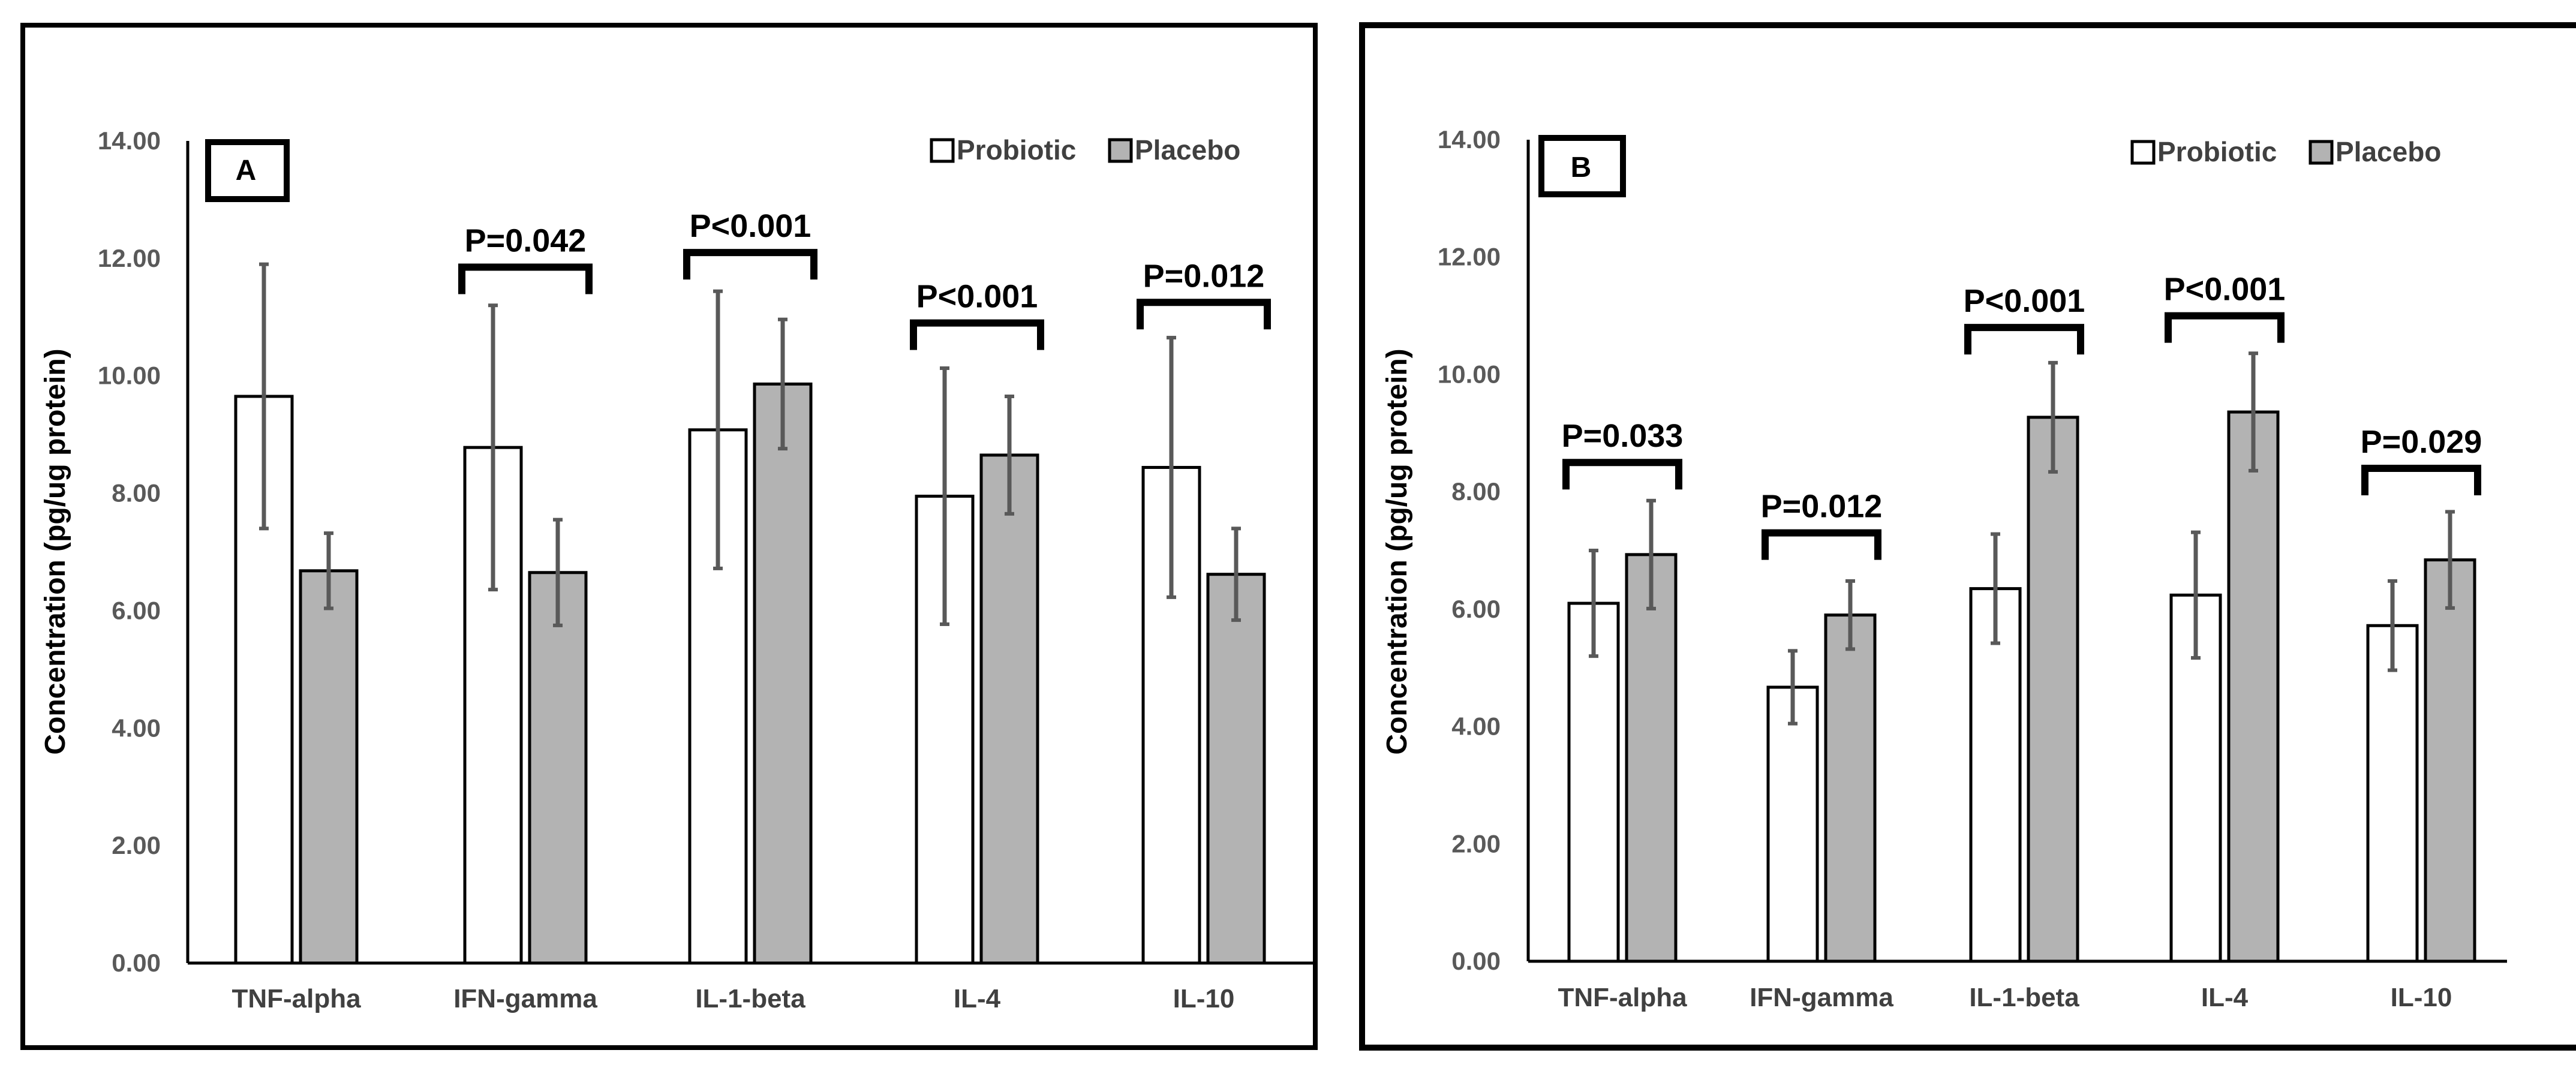 The width and height of the screenshot is (2576, 1074). Describe the element at coordinates (1476, 726) in the screenshot. I see `panel-b-y-tick-label: 4.00` at that location.